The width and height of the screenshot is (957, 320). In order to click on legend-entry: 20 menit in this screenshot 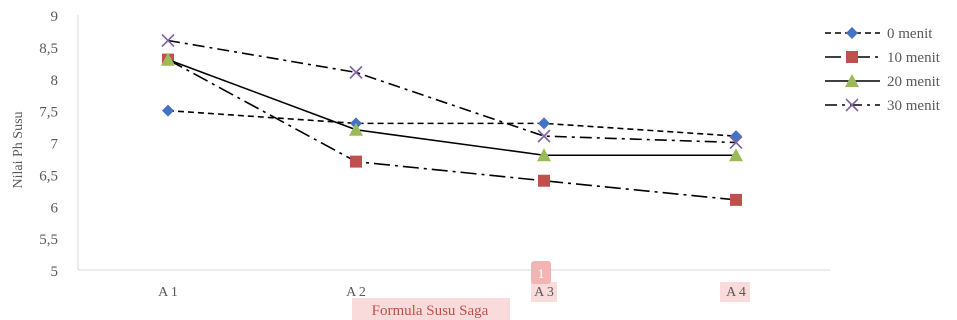, I will do `click(883, 82)`.